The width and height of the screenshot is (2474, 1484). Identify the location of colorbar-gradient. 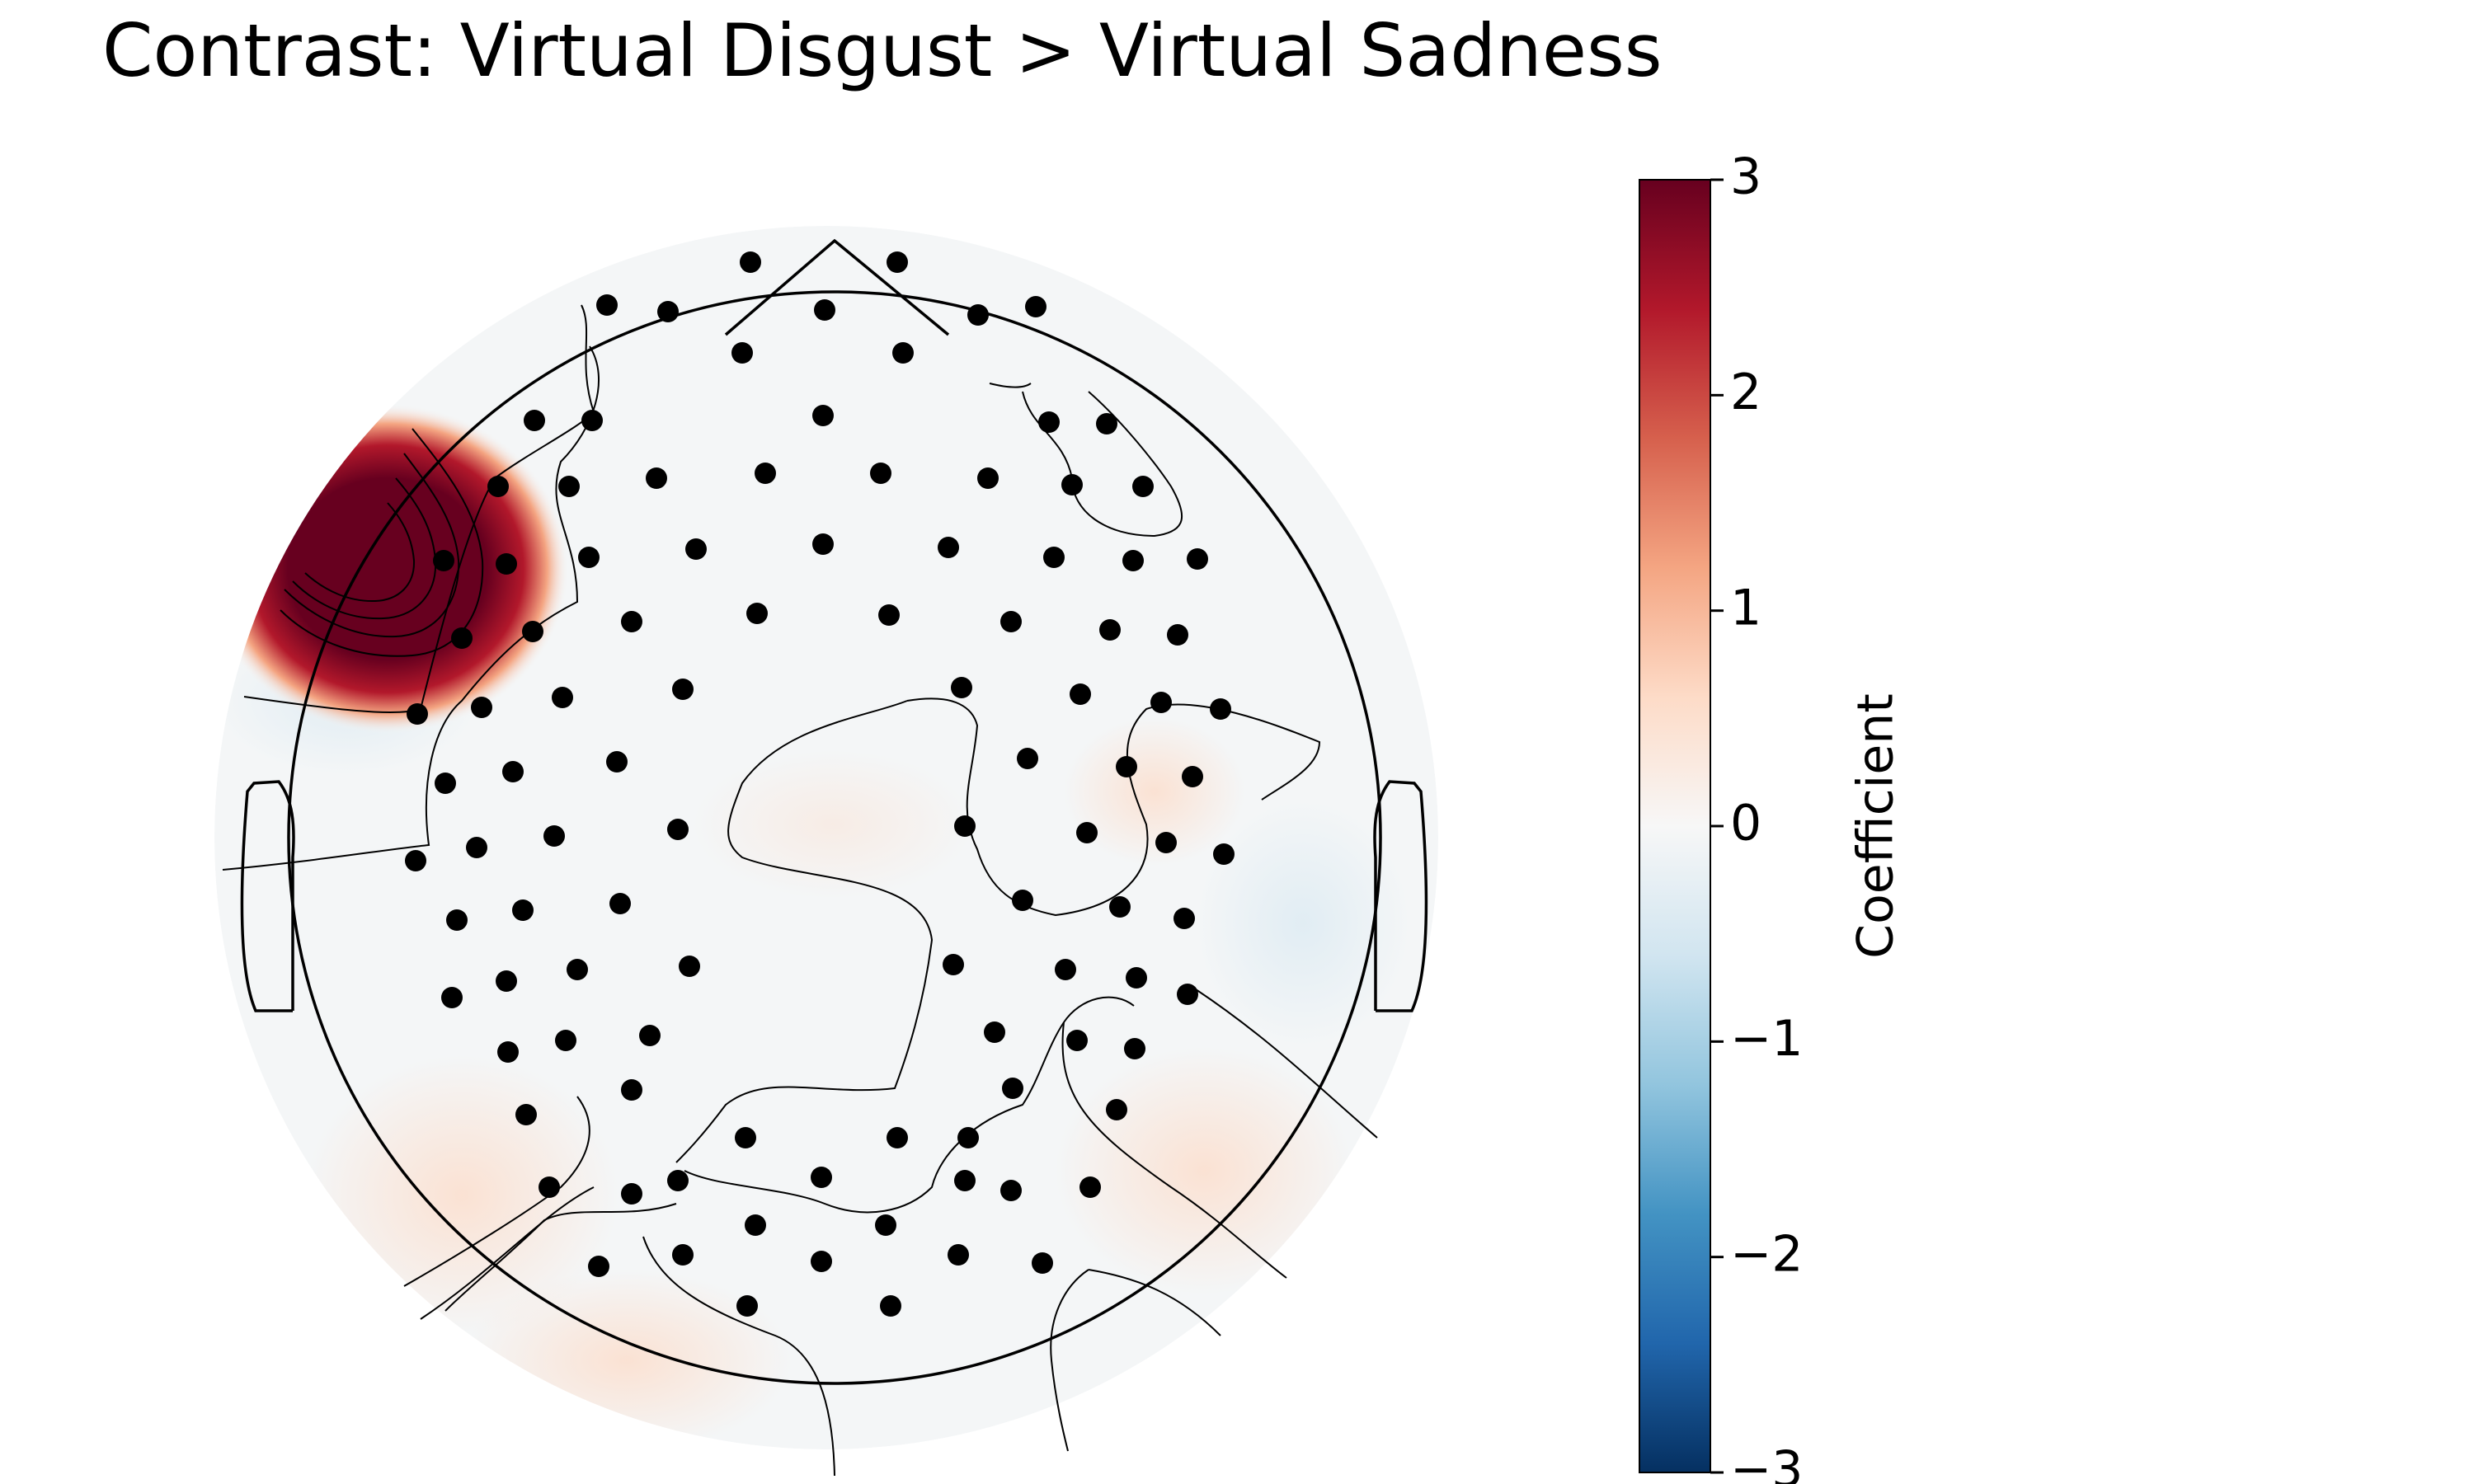
(1675, 826).